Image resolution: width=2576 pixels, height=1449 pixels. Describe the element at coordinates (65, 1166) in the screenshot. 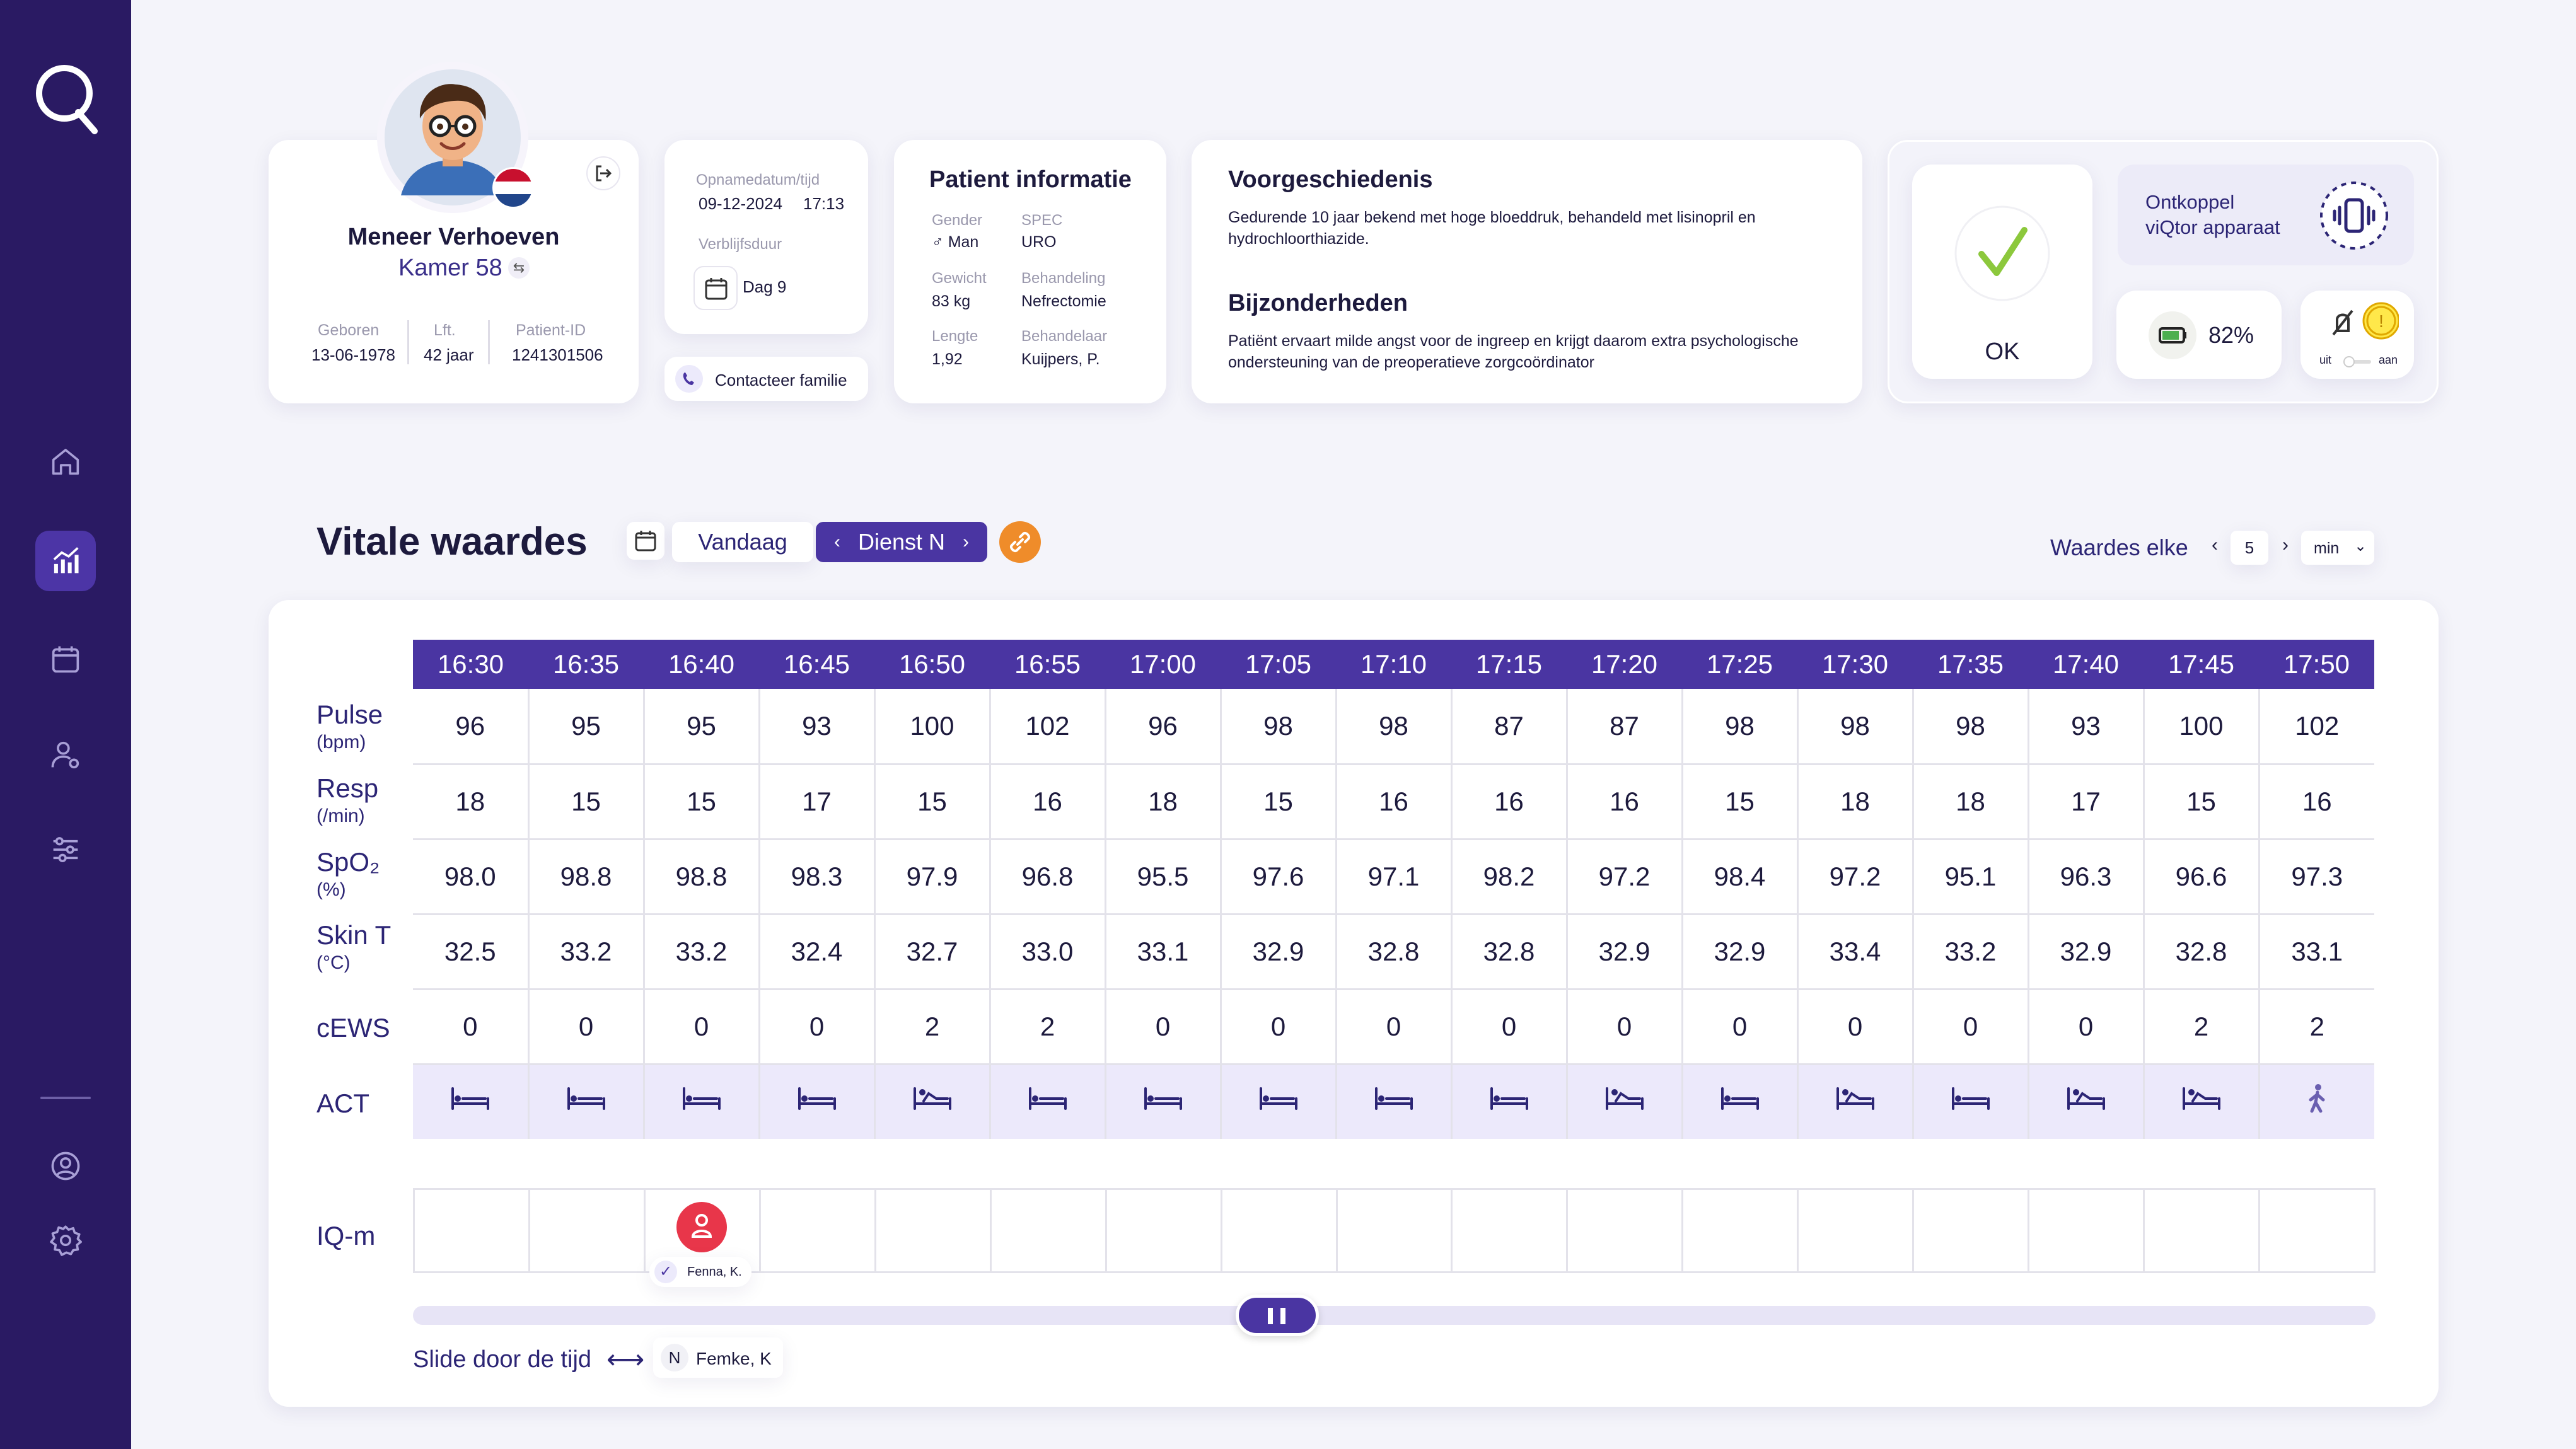

I see `nav-profile` at that location.